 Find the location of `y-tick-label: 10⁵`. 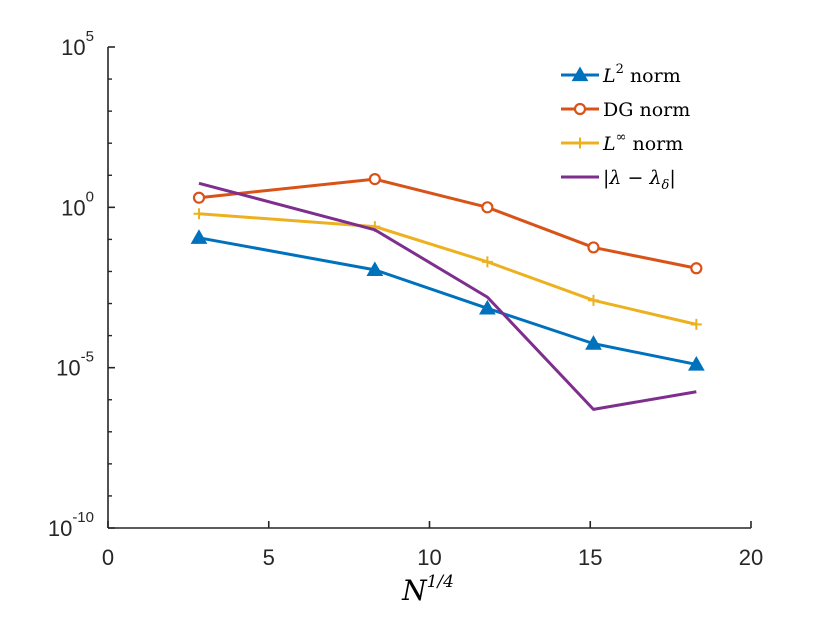

y-tick-label: 10⁵ is located at coordinates (77, 44).